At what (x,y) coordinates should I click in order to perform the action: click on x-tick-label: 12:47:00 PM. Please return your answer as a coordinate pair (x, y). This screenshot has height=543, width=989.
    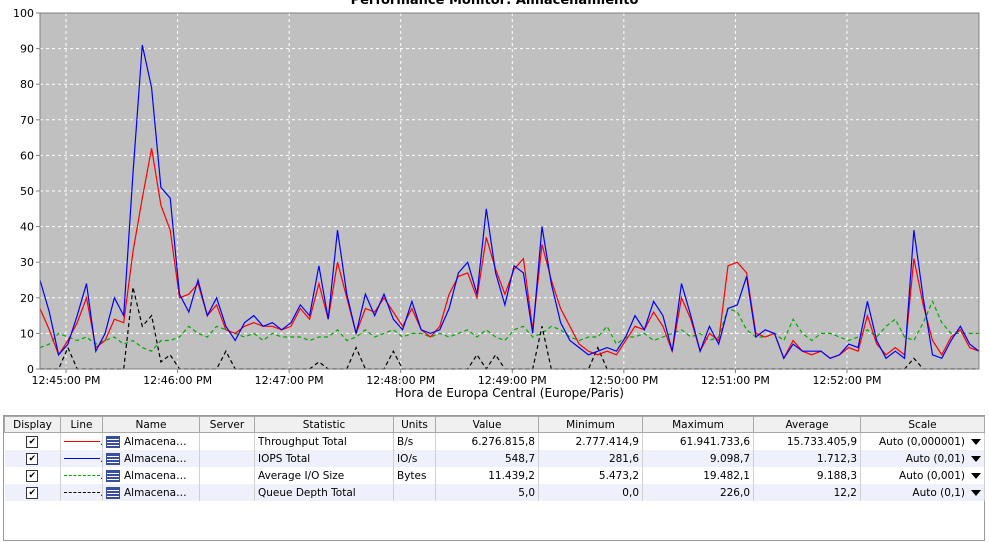
    Looking at the image, I should click on (289, 380).